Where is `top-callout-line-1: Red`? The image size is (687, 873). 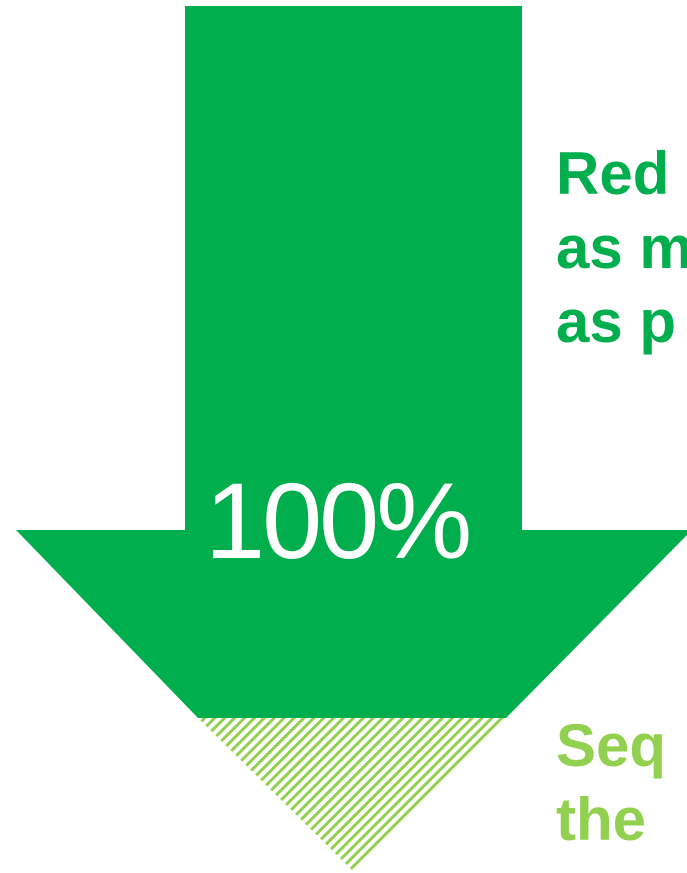 top-callout-line-1: Red is located at coordinates (613, 173).